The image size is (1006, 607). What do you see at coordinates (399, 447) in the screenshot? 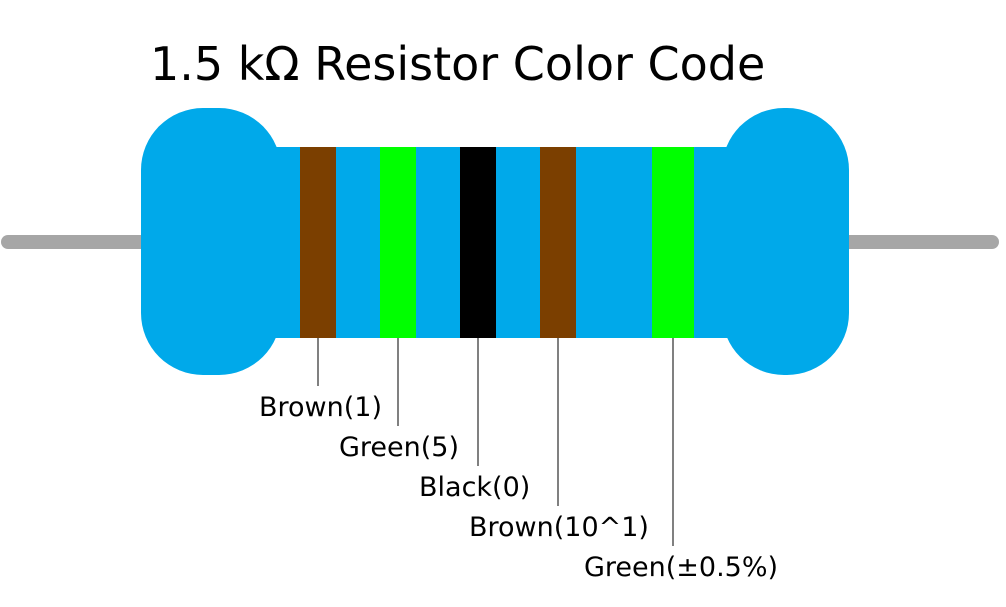
I see `band-label-2: Green(5)` at bounding box center [399, 447].